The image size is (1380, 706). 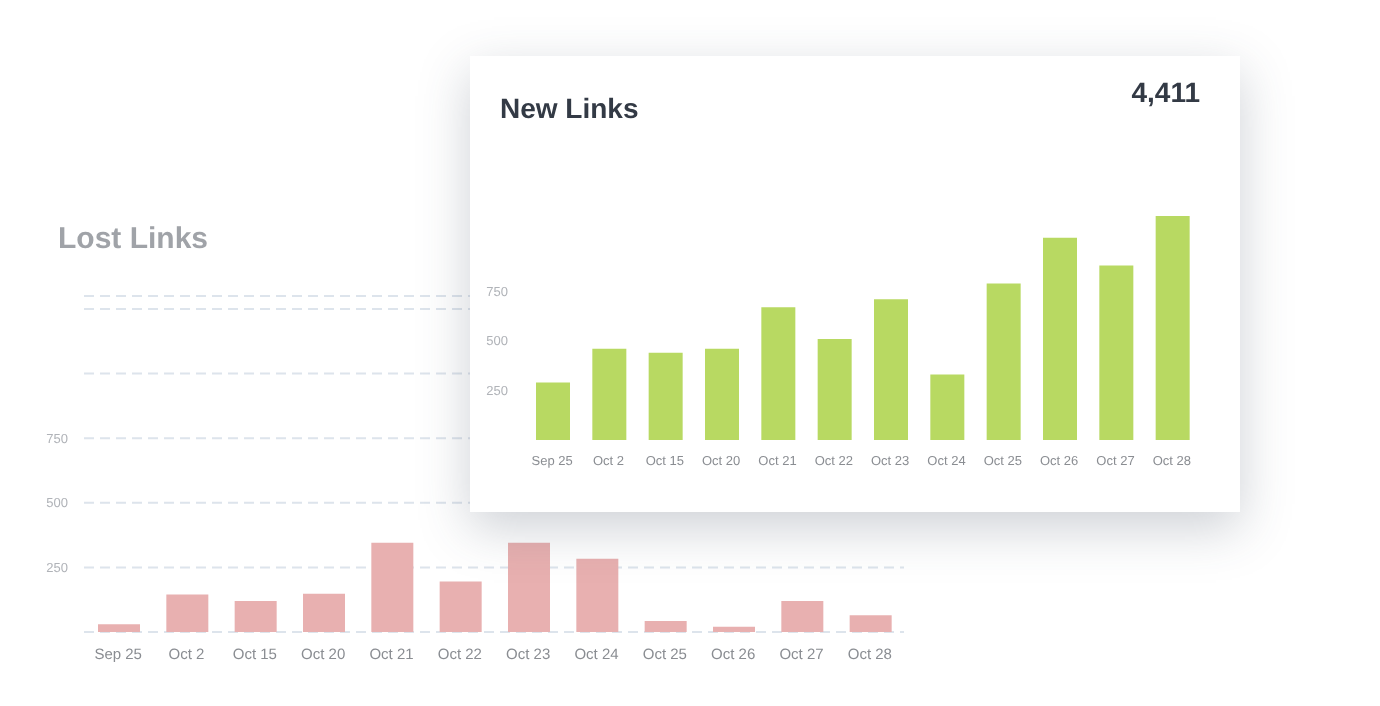 What do you see at coordinates (133, 239) in the screenshot?
I see `chart-title: Lost Links` at bounding box center [133, 239].